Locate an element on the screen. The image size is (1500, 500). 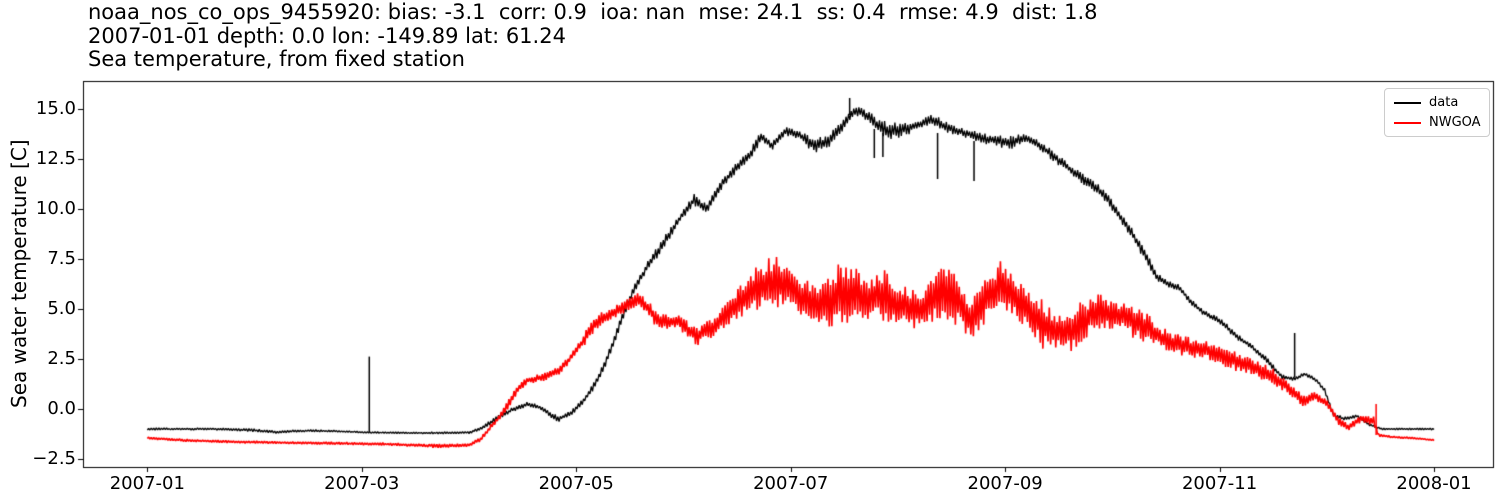
y-tick-label-15.0: 15.0 is located at coordinates (55, 108).